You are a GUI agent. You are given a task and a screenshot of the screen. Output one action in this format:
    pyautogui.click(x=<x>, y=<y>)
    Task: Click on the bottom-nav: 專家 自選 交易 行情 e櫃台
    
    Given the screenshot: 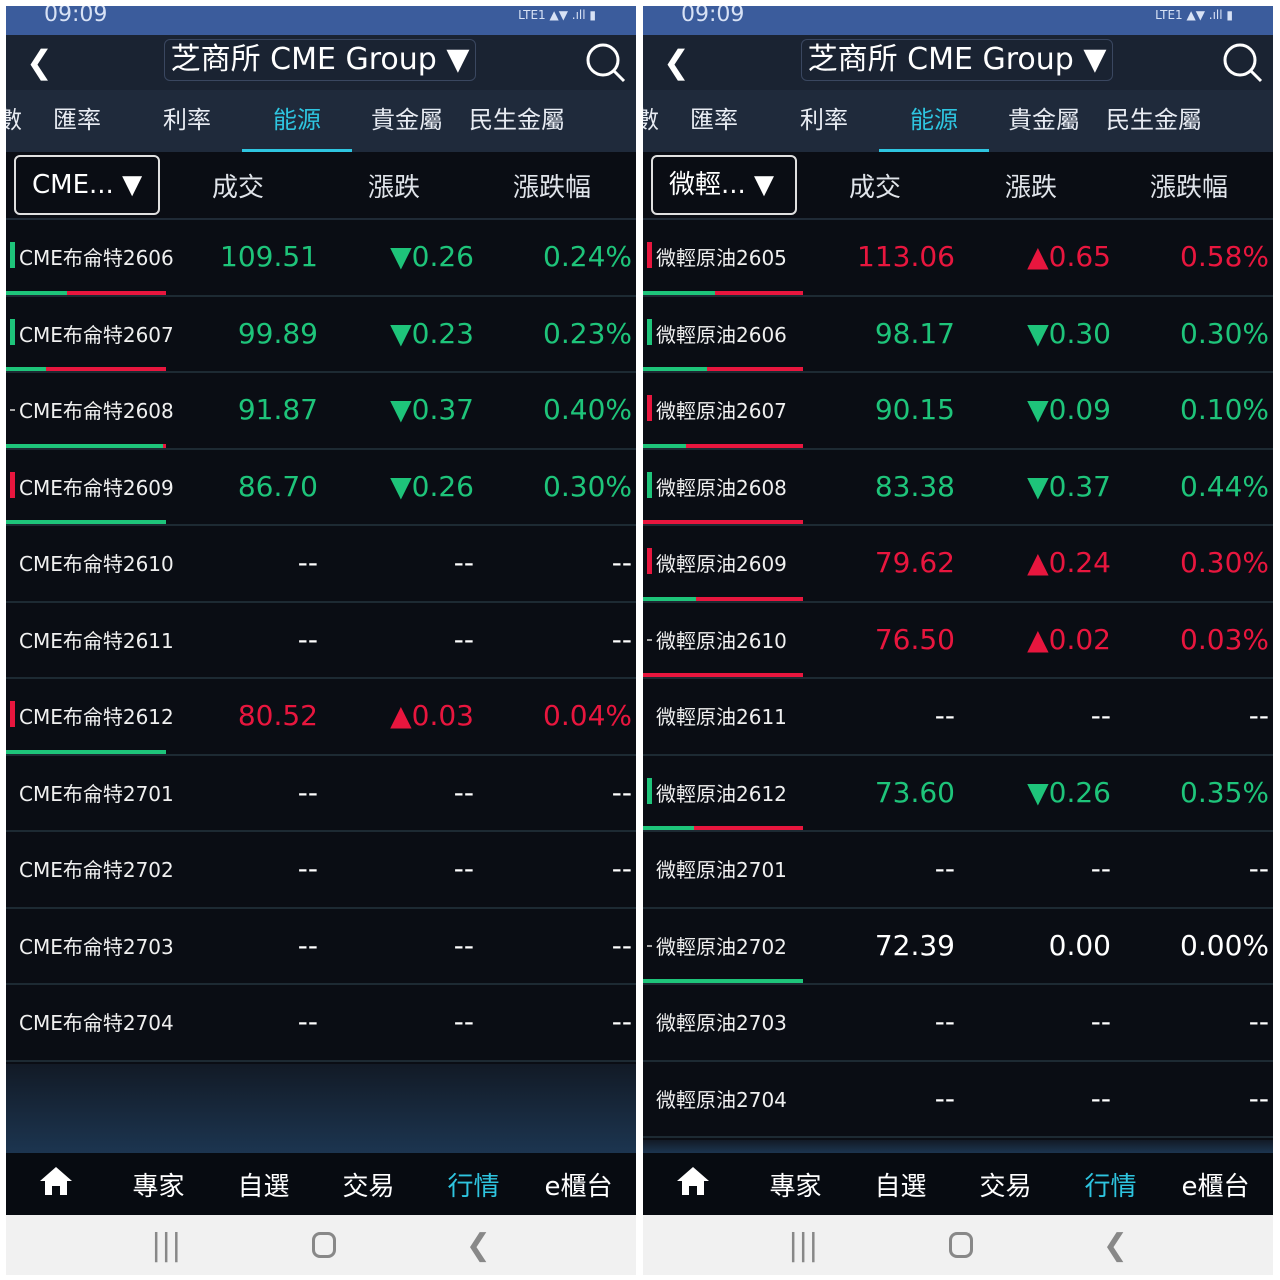 What is the action you would take?
    pyautogui.click(x=321, y=1184)
    